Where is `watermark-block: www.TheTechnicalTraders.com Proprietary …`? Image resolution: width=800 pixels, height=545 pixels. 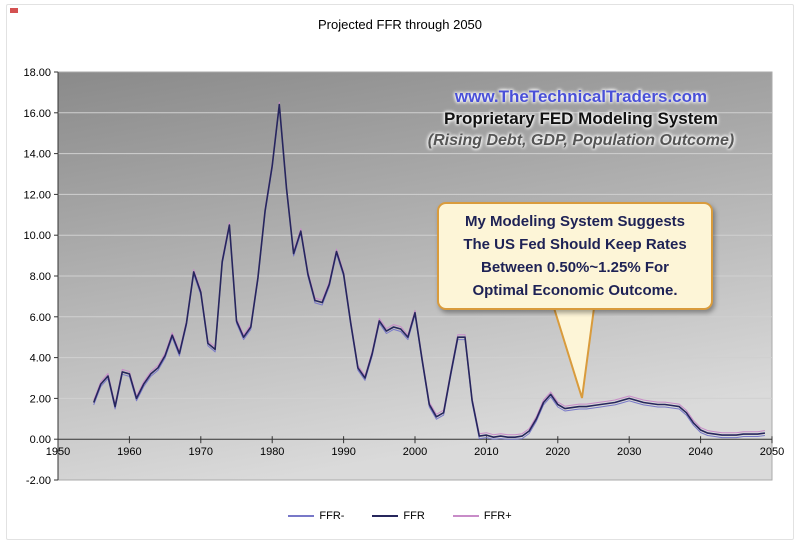
watermark-block: www.TheTechnicalTraders.com Proprietary … is located at coordinates (581, 119).